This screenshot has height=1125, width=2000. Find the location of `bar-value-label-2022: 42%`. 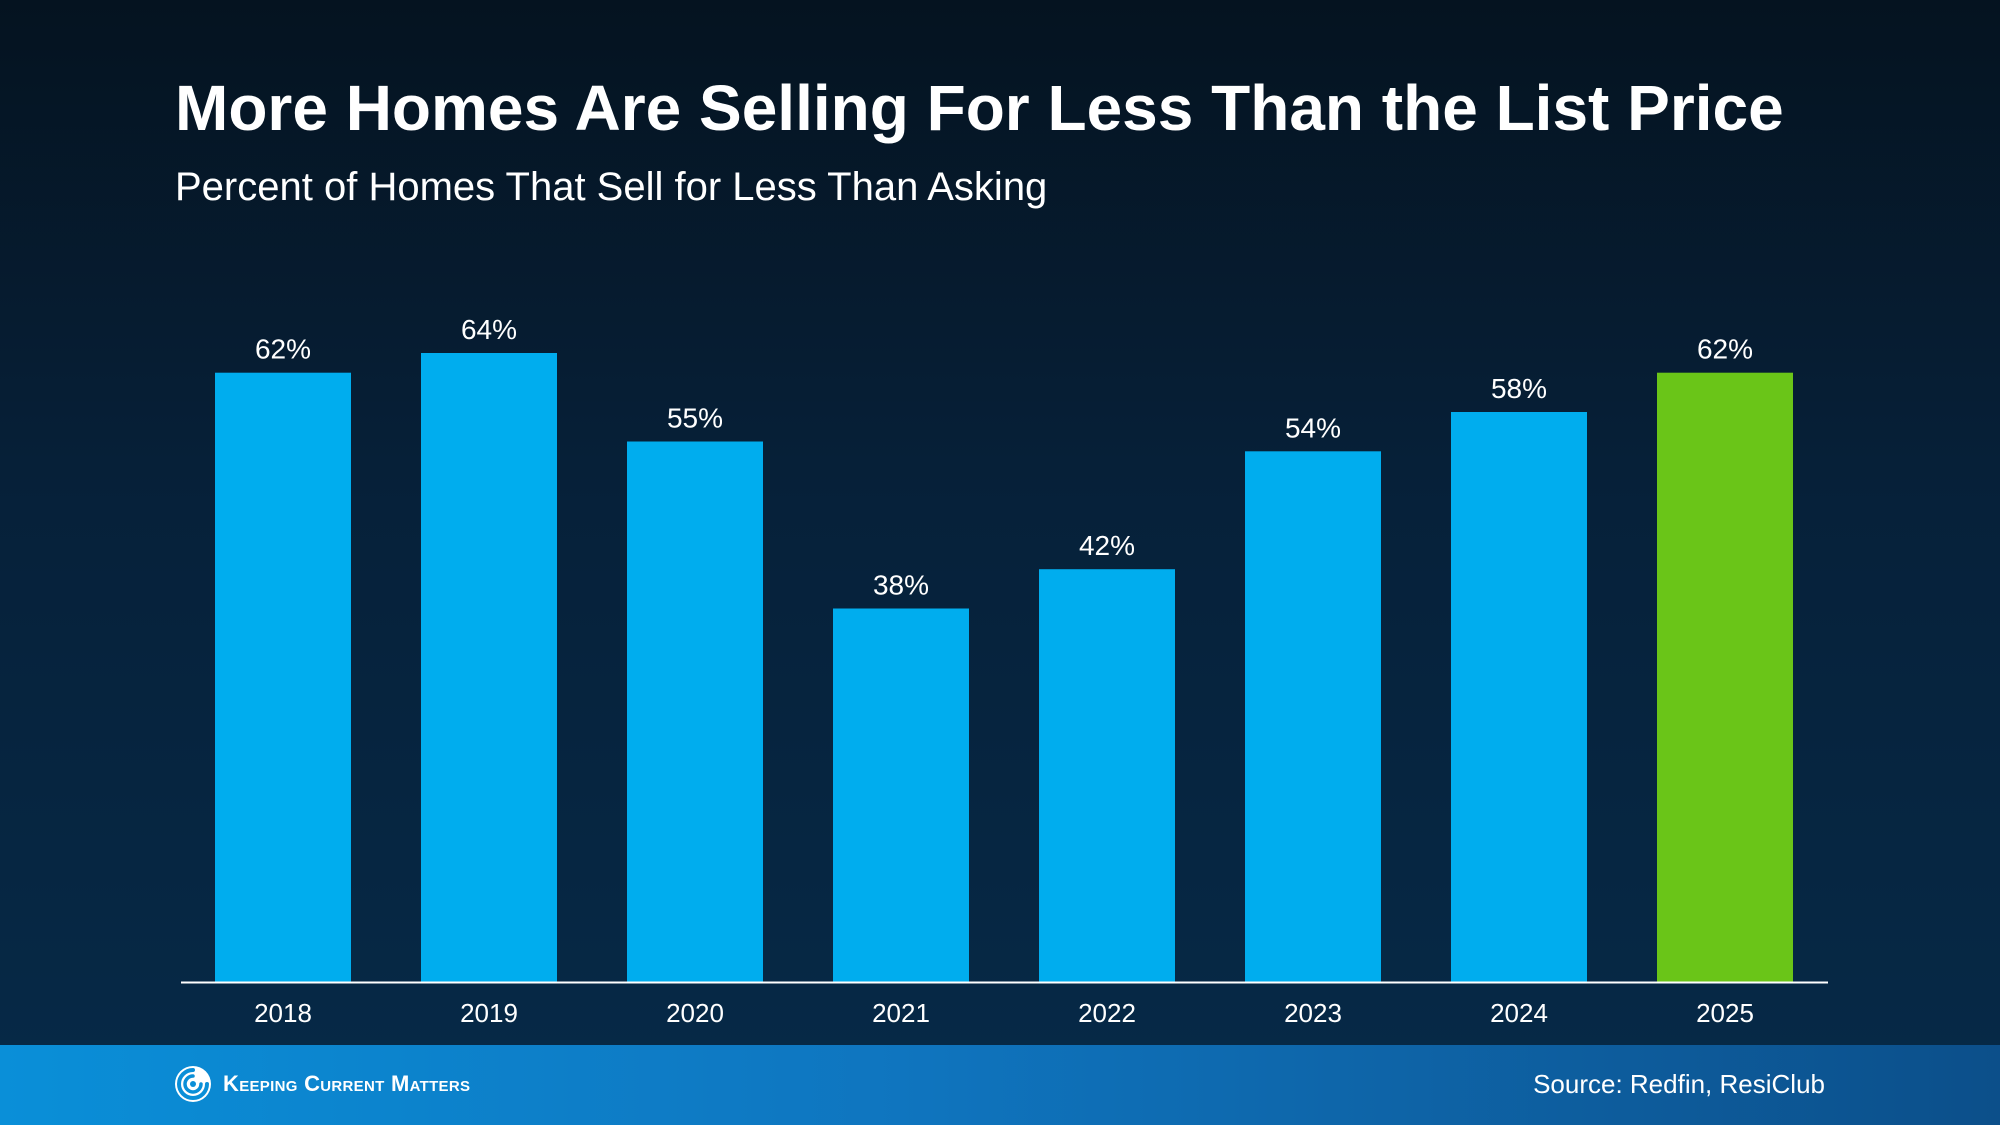

bar-value-label-2022: 42% is located at coordinates (1107, 545).